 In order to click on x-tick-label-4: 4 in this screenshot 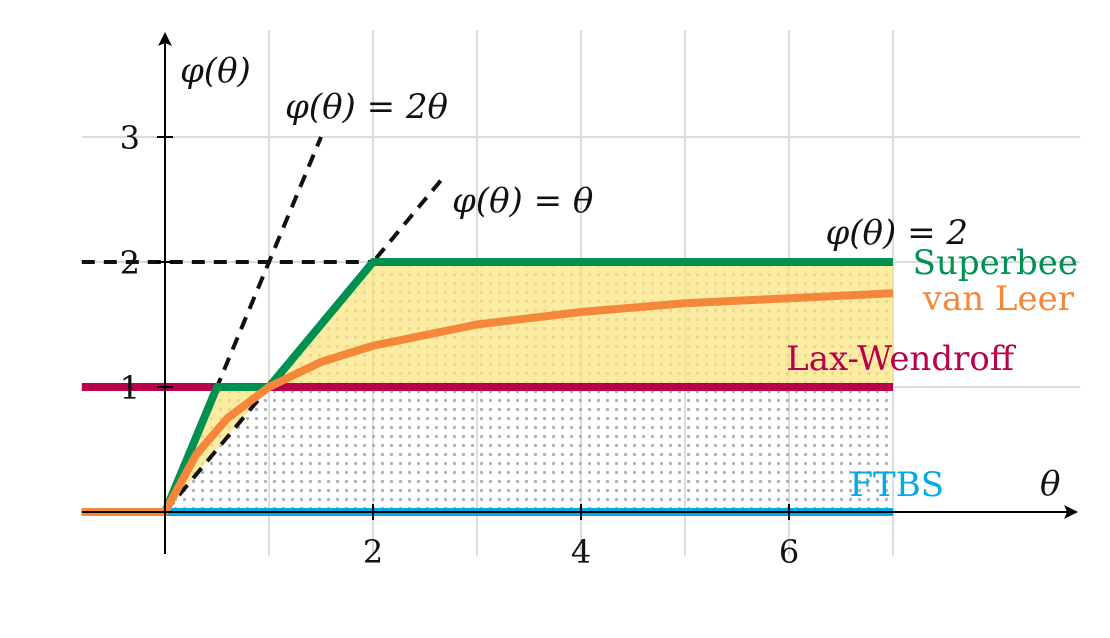, I will do `click(581, 552)`.